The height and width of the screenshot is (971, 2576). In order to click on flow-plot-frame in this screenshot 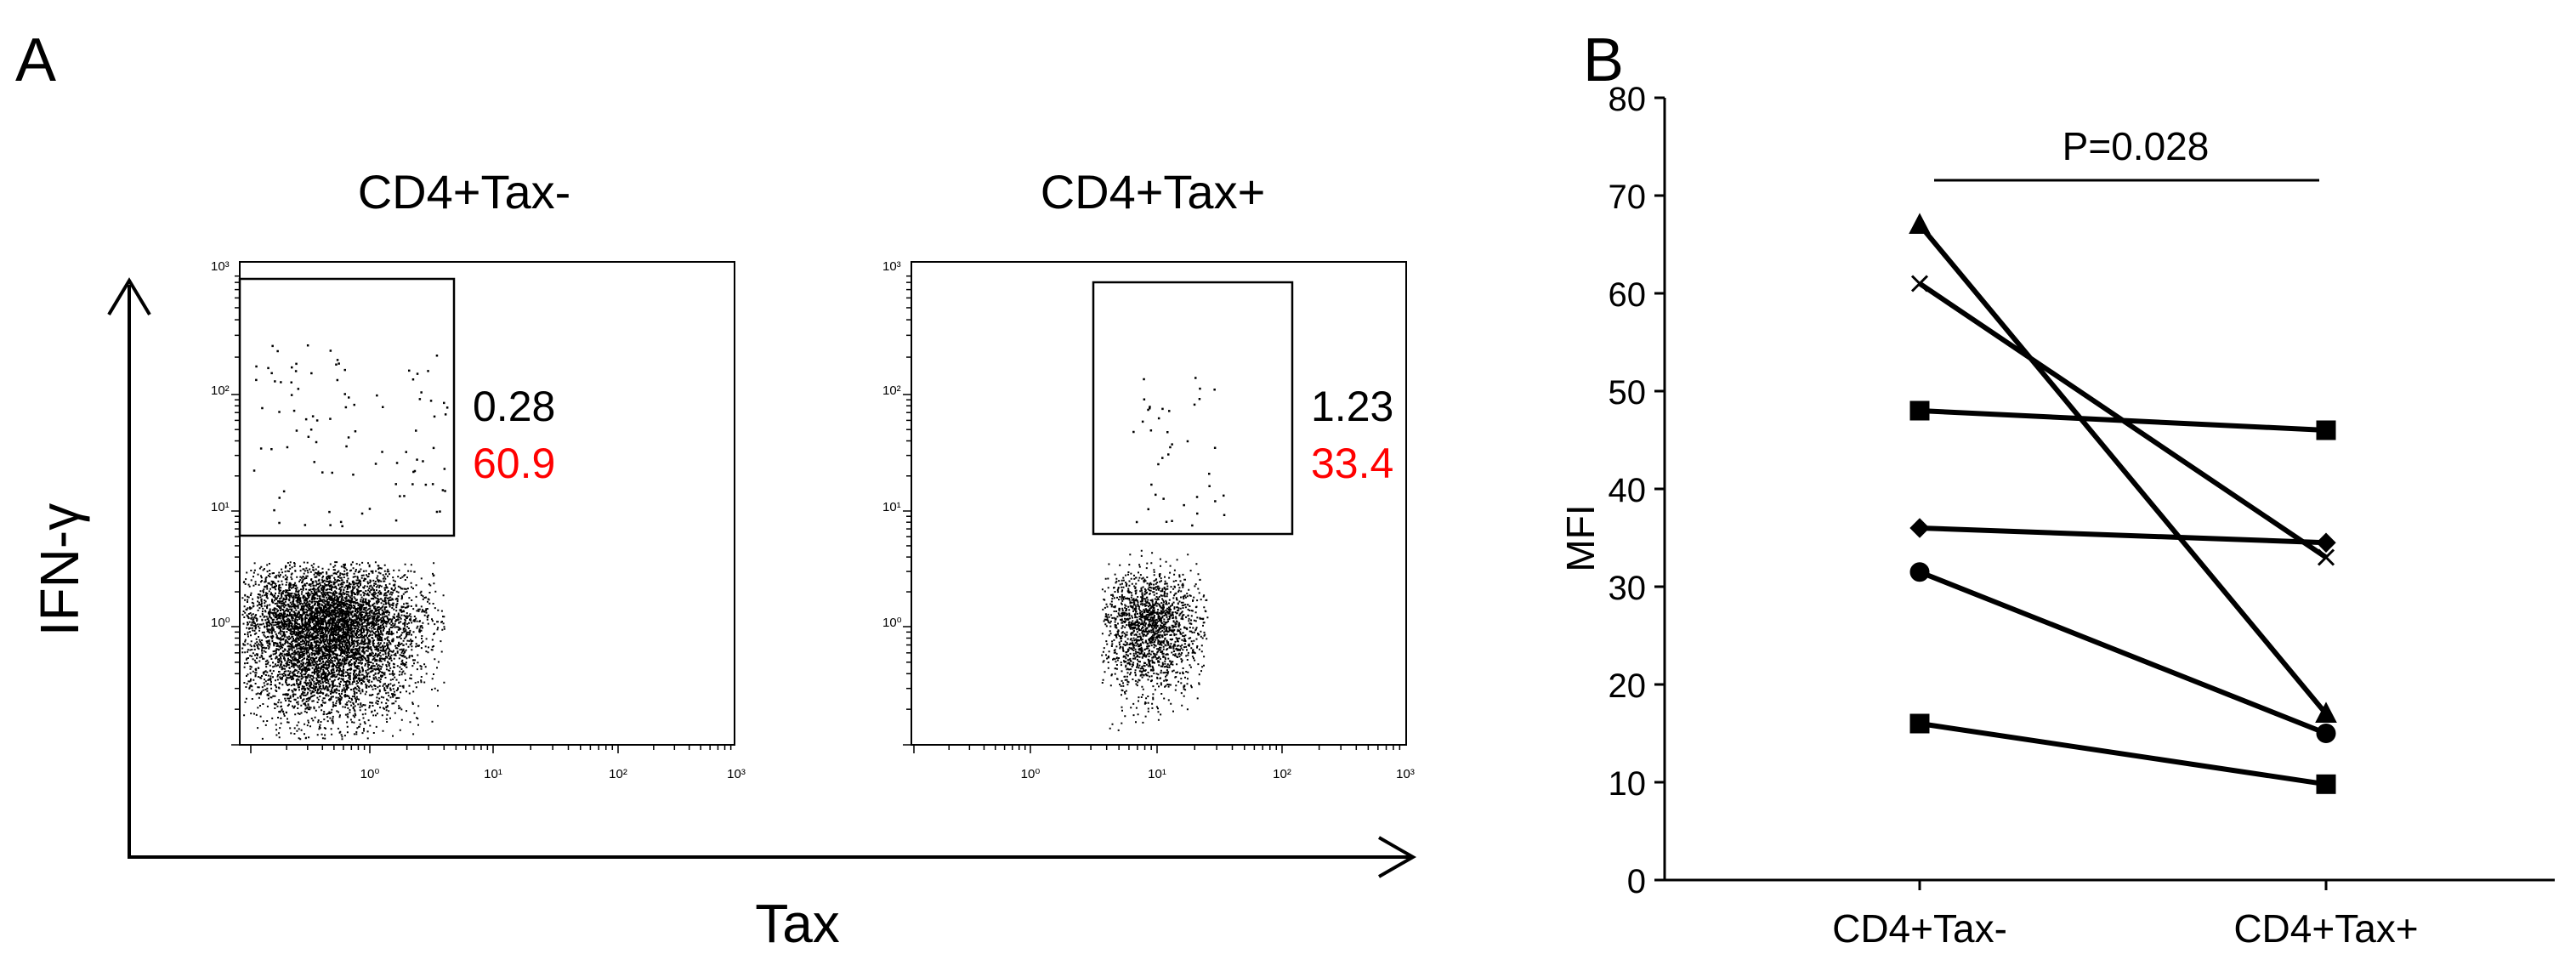, I will do `click(1159, 503)`.